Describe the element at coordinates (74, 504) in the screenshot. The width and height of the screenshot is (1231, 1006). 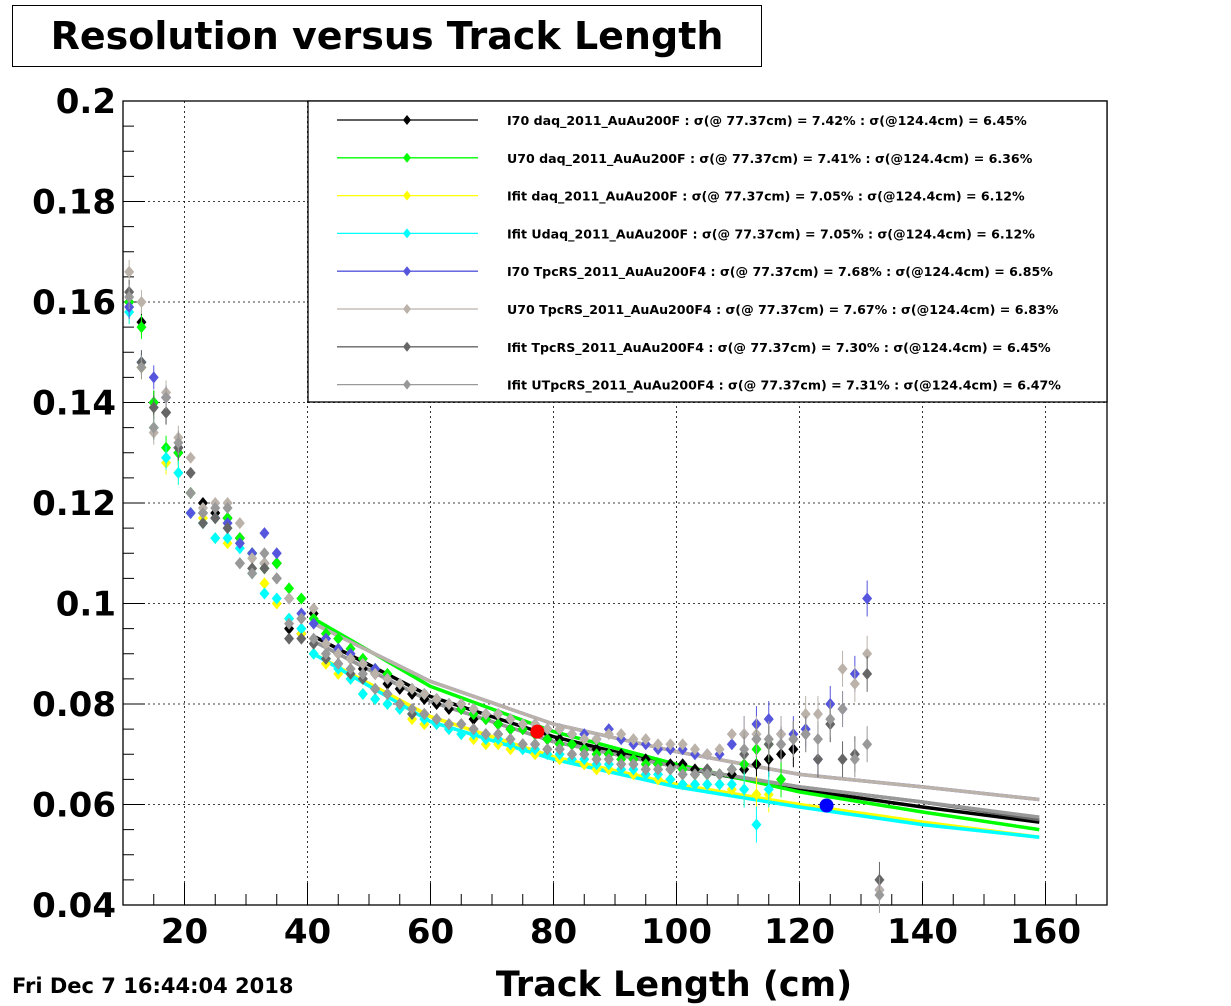
I see `y-tick-label: 0.12` at that location.